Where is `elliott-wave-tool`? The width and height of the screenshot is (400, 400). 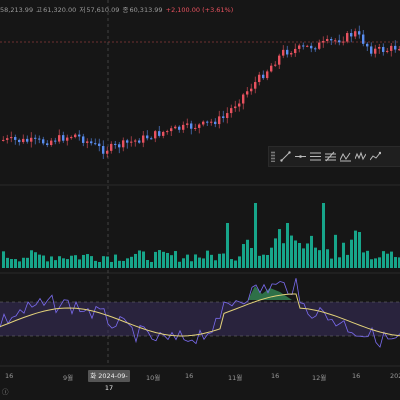 elliott-wave-tool is located at coordinates (360, 156).